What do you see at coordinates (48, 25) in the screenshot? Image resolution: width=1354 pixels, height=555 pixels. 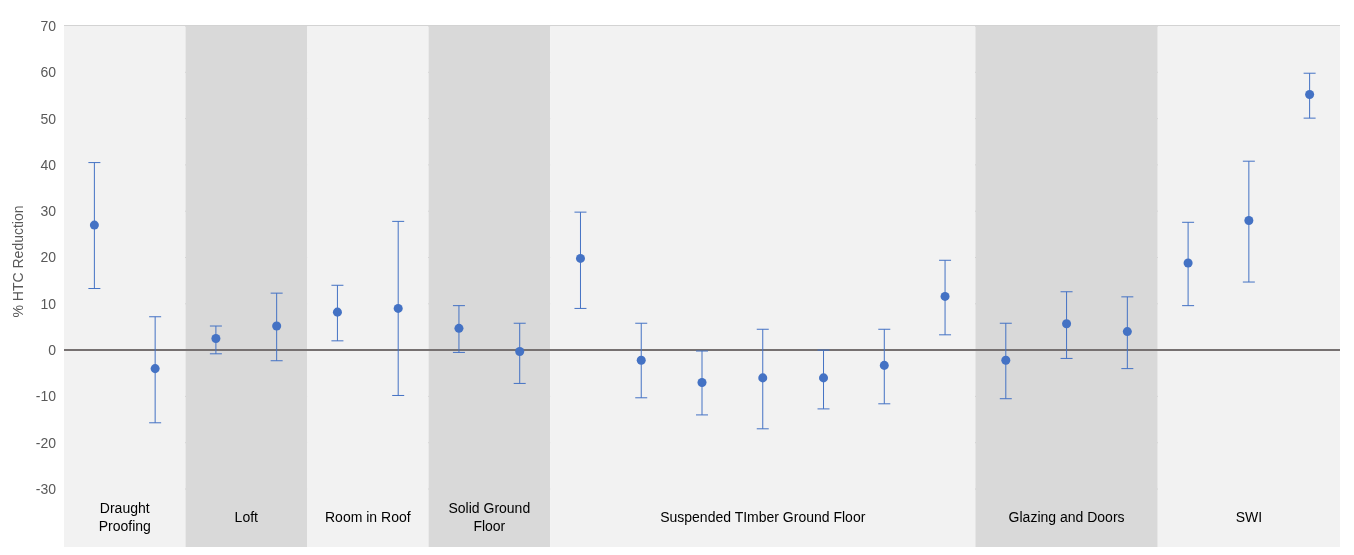 I see `y-tick-label: 70` at bounding box center [48, 25].